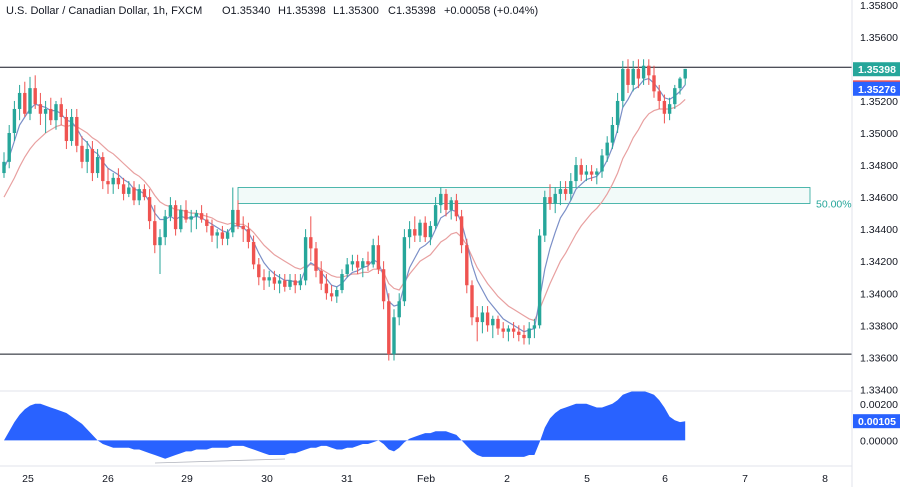 This screenshot has height=487, width=900. I want to click on divergence-trendline, so click(220, 461).